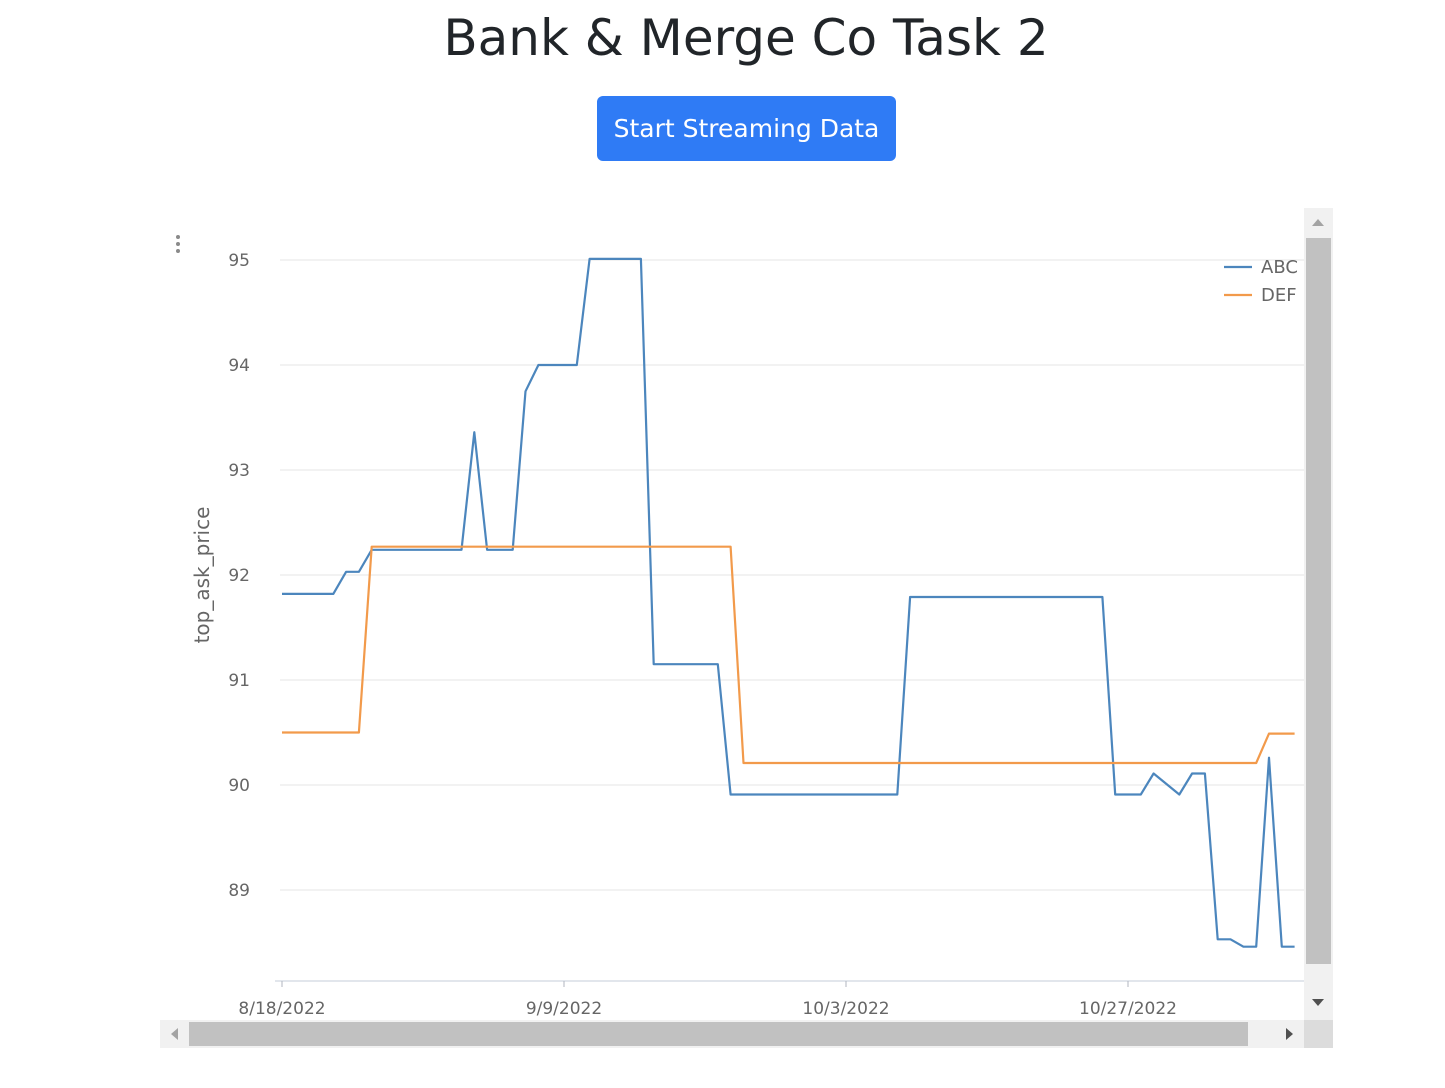 This screenshot has width=1445, height=1088. What do you see at coordinates (788, 655) in the screenshot?
I see `series-line-def` at bounding box center [788, 655].